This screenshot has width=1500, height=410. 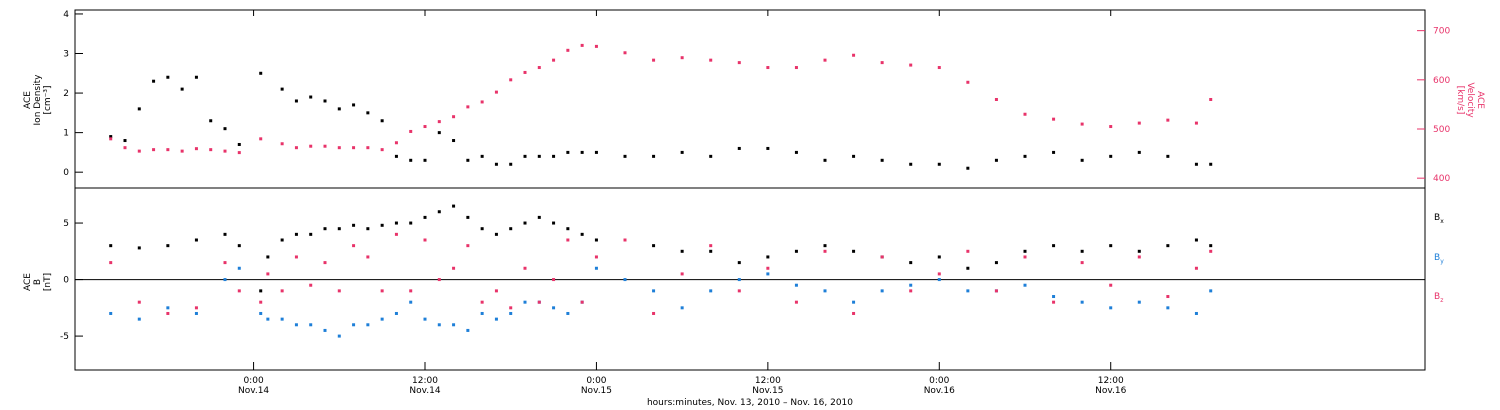 What do you see at coordinates (1441, 32) in the screenshot?
I see `top-y2tick-label: 700` at bounding box center [1441, 32].